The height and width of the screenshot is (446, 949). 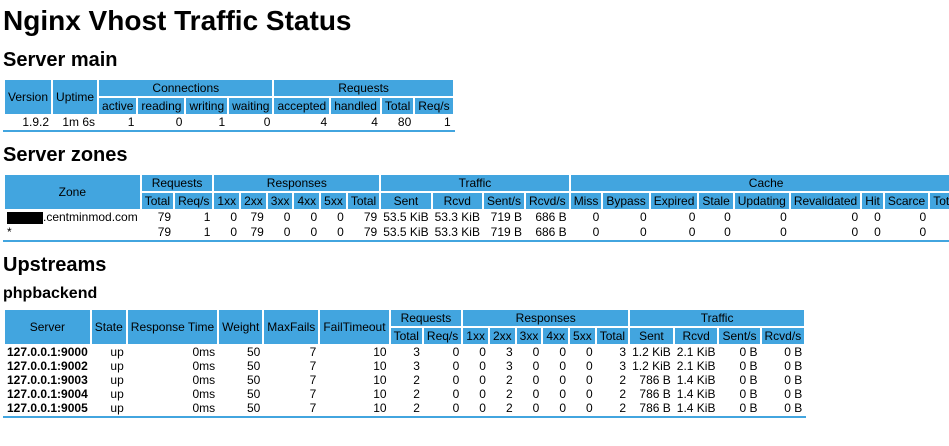 What do you see at coordinates (457, 217) in the screenshot?
I see `table-cell: 53.3 KiB` at bounding box center [457, 217].